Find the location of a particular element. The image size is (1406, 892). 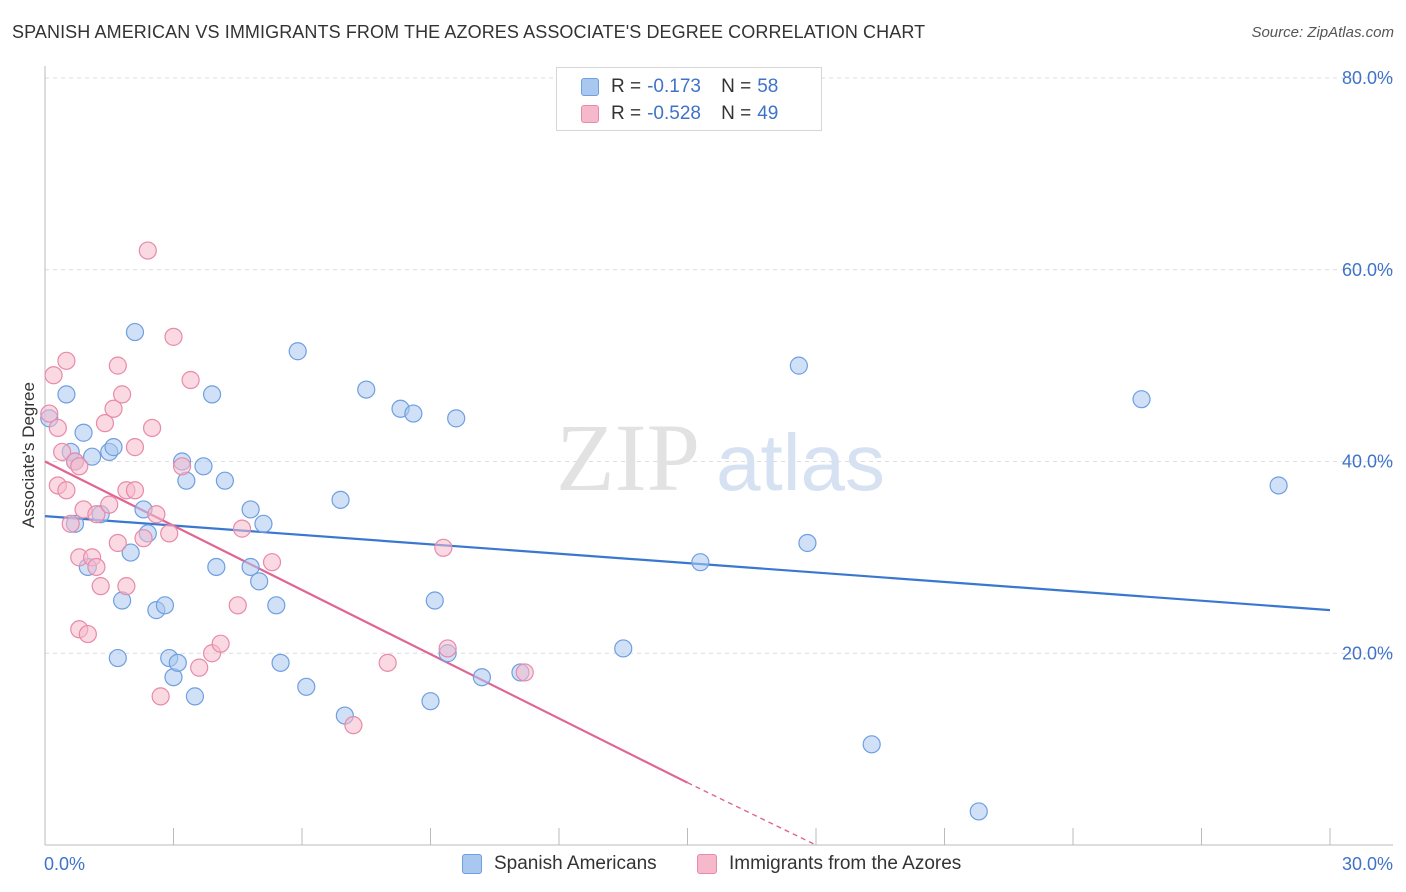

y-tick-label-1: 40.0% is located at coordinates (1367, 462).